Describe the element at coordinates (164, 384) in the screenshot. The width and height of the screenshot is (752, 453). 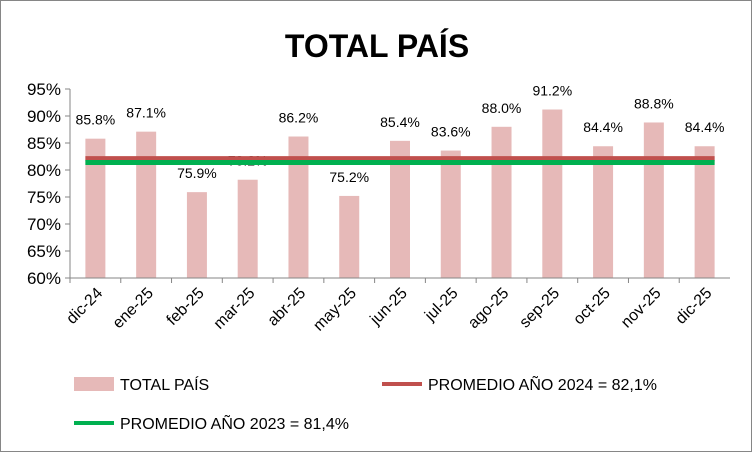
I see `legend-label-total: TOTAL PAÍS` at that location.